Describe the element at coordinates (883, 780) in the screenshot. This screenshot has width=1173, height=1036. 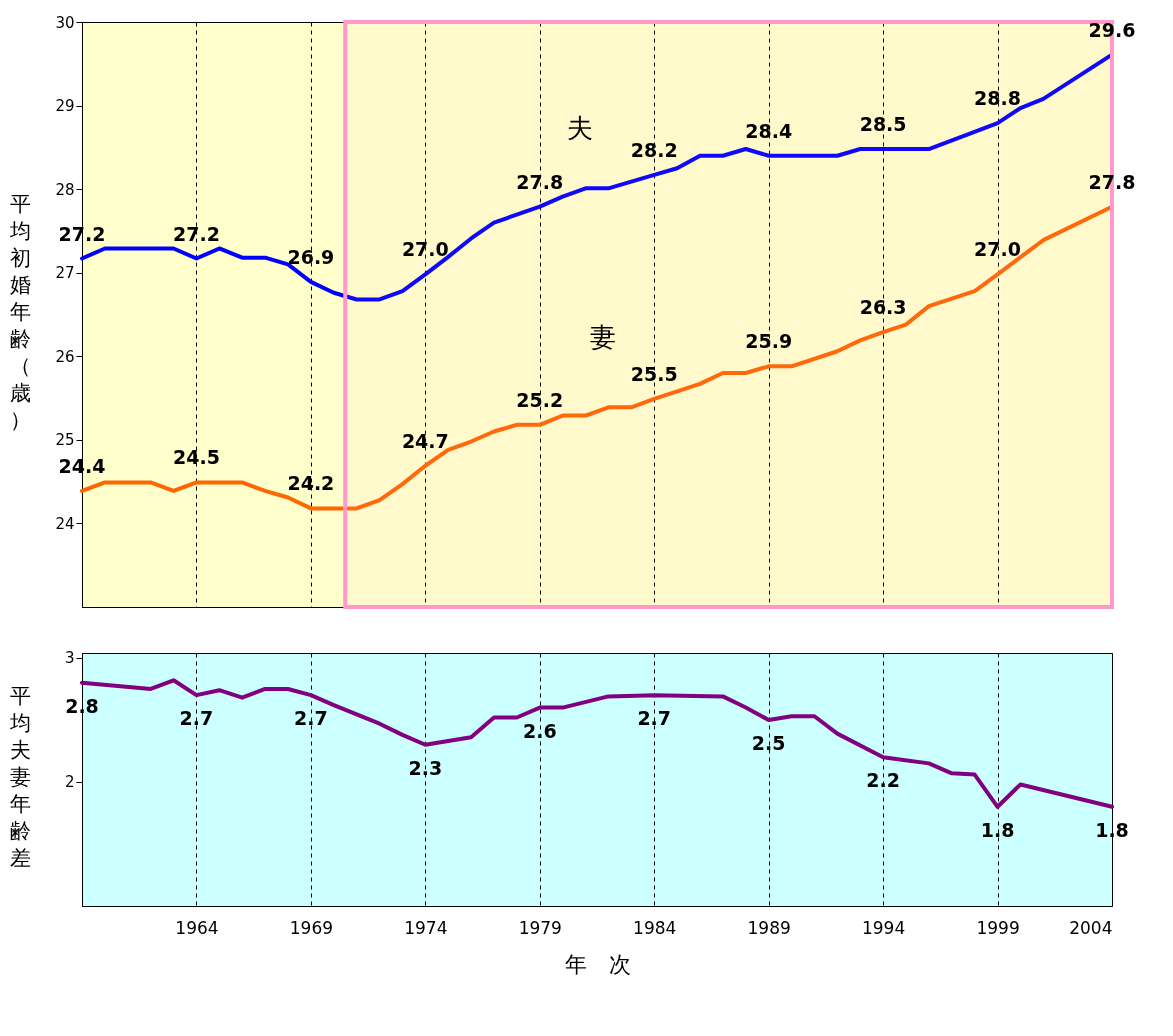
I see `data-label: 2.2` at that location.